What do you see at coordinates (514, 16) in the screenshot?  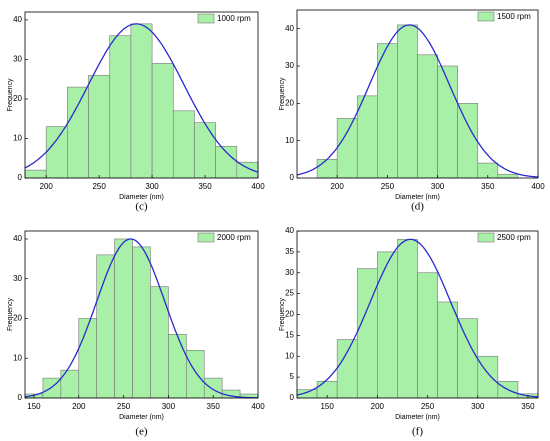 I see `legend-label: 1500 rpm` at bounding box center [514, 16].